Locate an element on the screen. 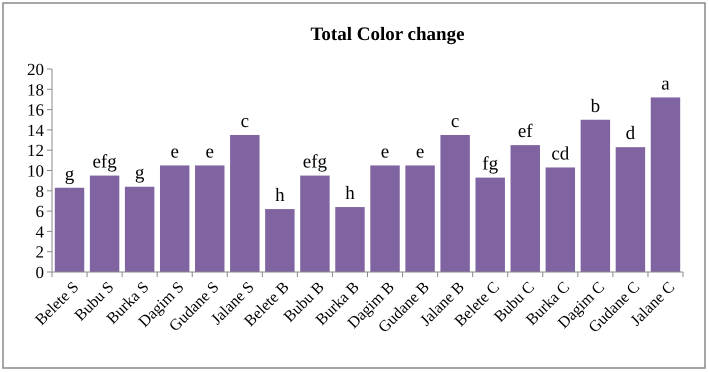 This screenshot has width=709, height=372. annotation: cd is located at coordinates (560, 153).